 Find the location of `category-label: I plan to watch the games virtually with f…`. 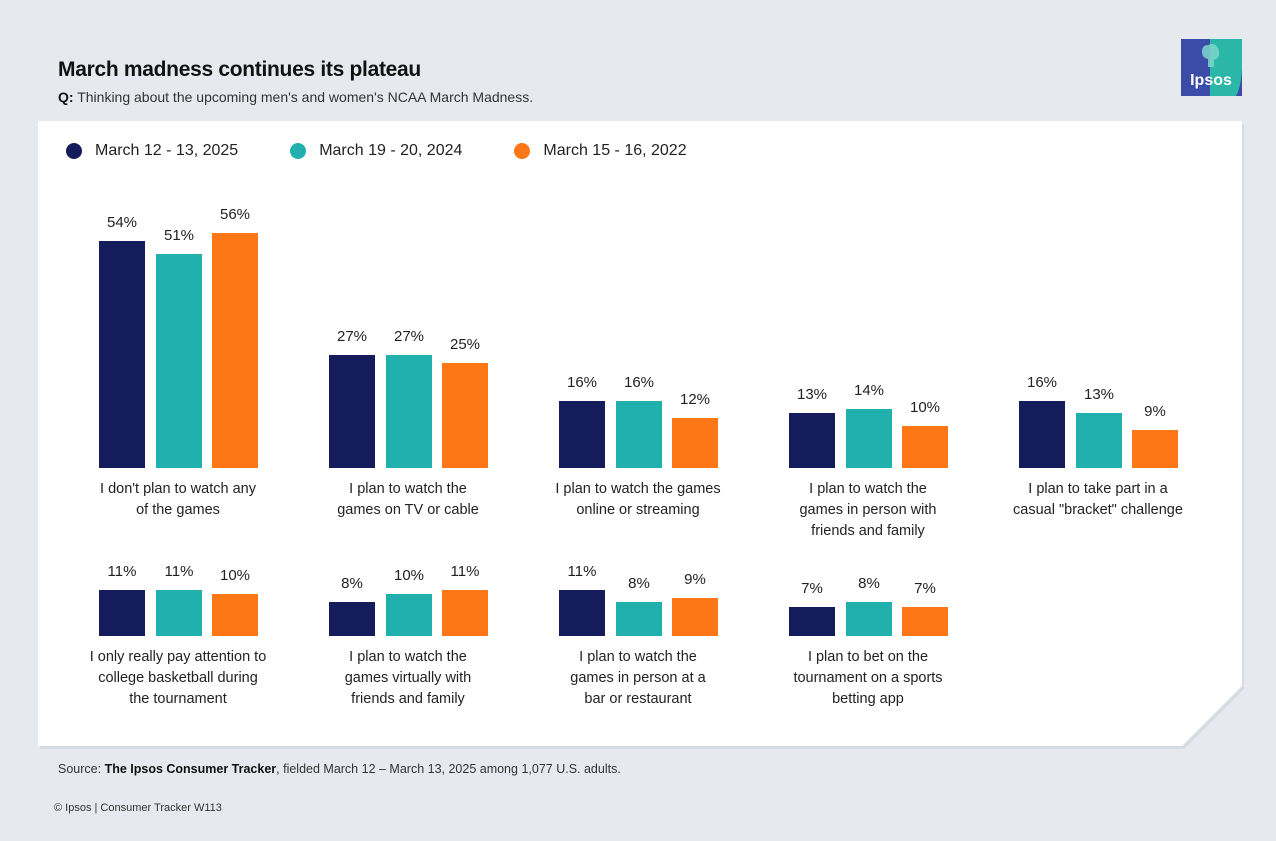

category-label: I plan to watch the games virtually with f… is located at coordinates (408, 678).